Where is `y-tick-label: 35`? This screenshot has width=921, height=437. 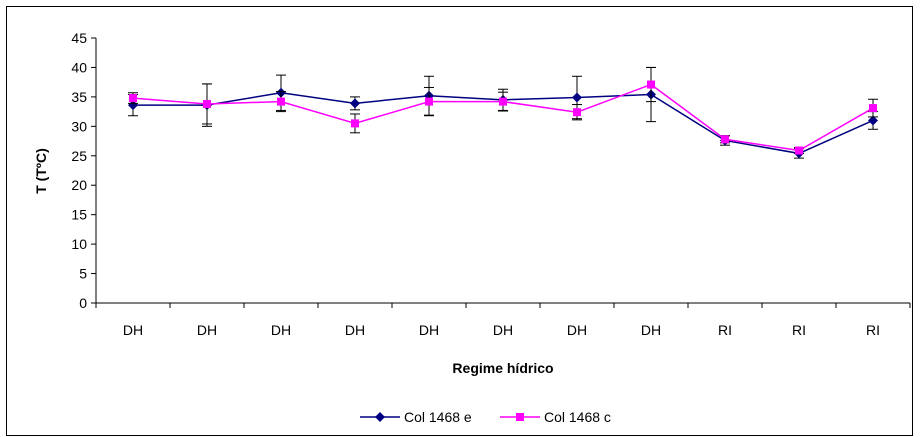 y-tick-label: 35 is located at coordinates (79, 97).